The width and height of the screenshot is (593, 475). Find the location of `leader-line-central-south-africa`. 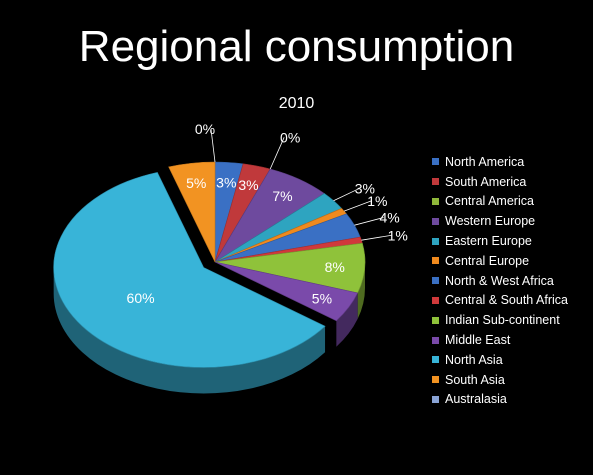

leader-line-central-south-africa is located at coordinates (376, 237).